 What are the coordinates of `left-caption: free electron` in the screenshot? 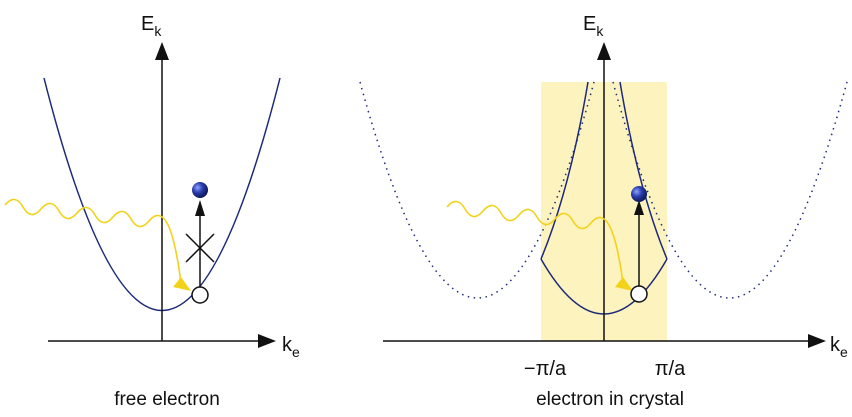 It's located at (167, 399).